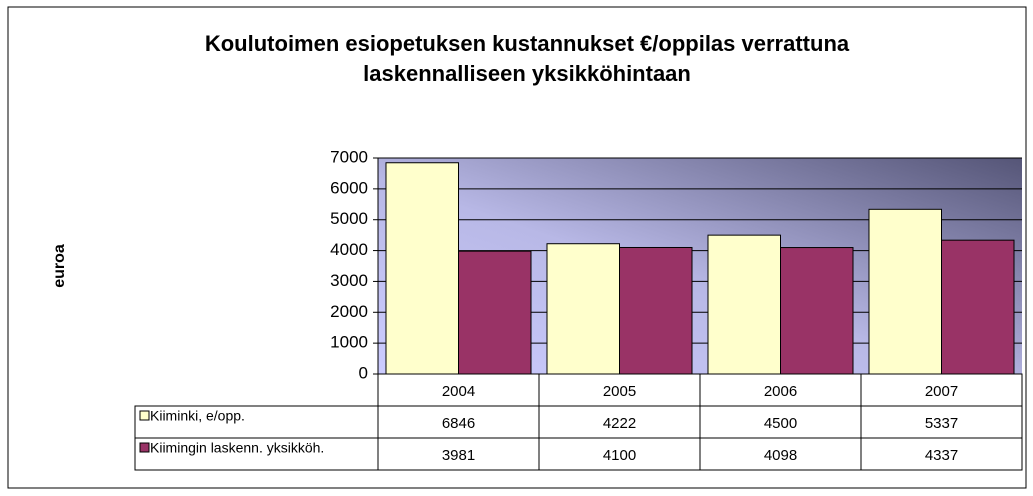 The height and width of the screenshot is (496, 1033). What do you see at coordinates (458, 455) in the screenshot?
I see `table-value: 3981` at bounding box center [458, 455].